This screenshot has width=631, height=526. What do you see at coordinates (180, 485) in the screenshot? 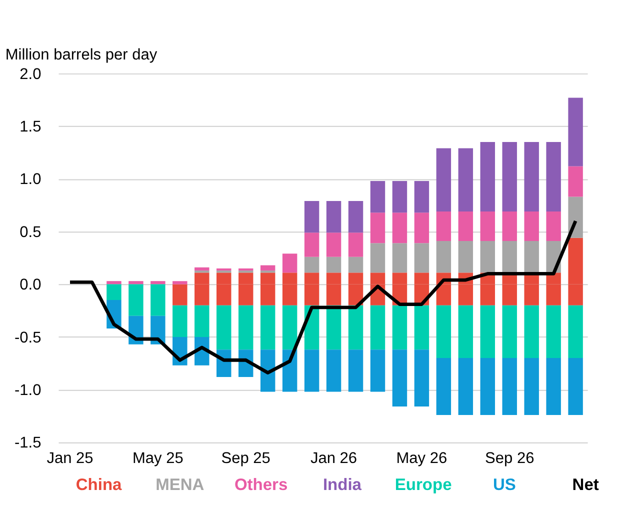
I see `text: MENA` at bounding box center [180, 485].